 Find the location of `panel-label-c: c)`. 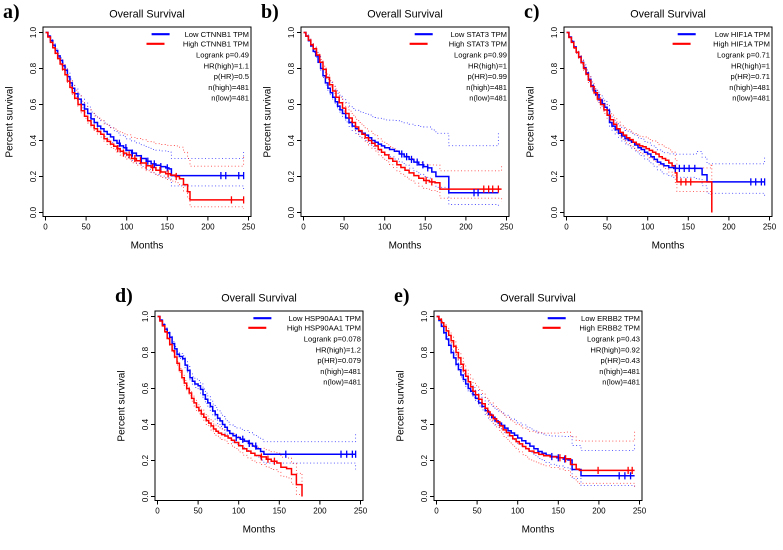

panel-label-c: c) is located at coordinates (532, 12).